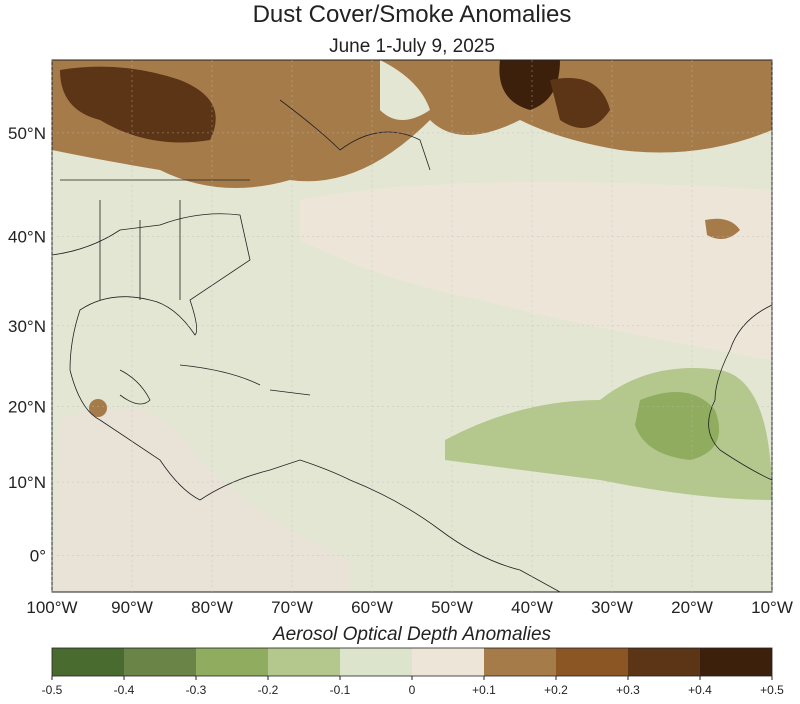  I want to click on lon-tick-label: 80°W, so click(212, 607).